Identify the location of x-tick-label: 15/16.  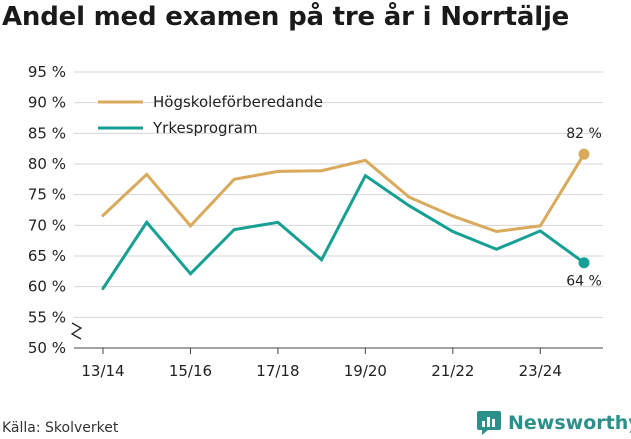
(190, 371).